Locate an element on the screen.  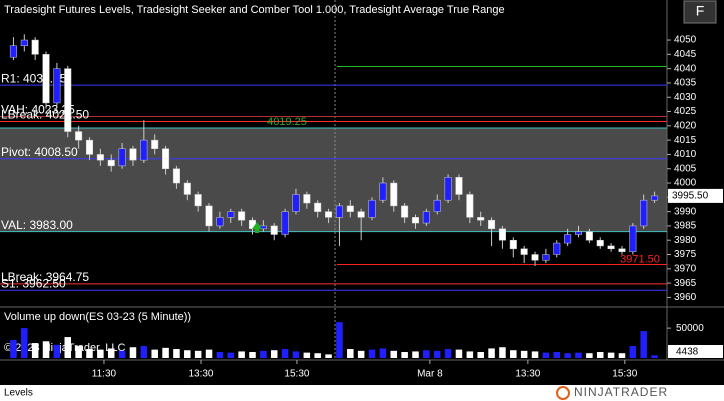
y-tick-label: 3970 is located at coordinates (685, 268).